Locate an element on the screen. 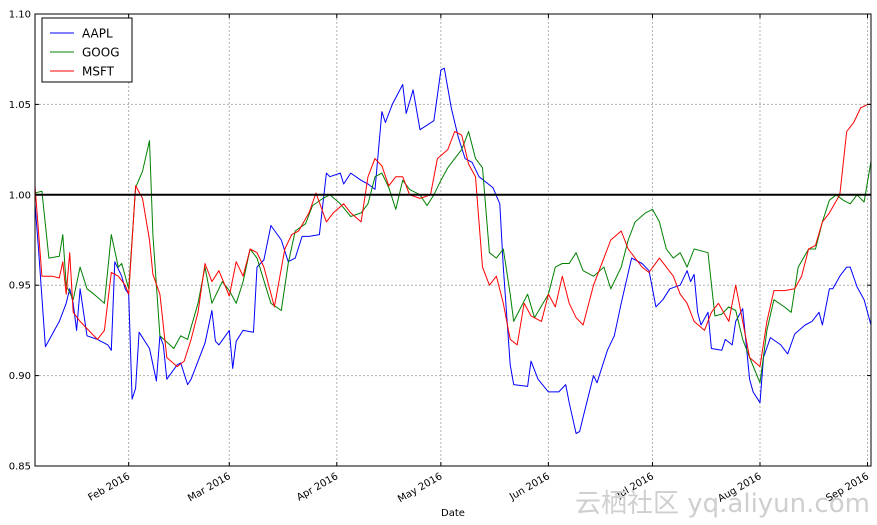  legend-label-aapl: AAPL is located at coordinates (97, 34).